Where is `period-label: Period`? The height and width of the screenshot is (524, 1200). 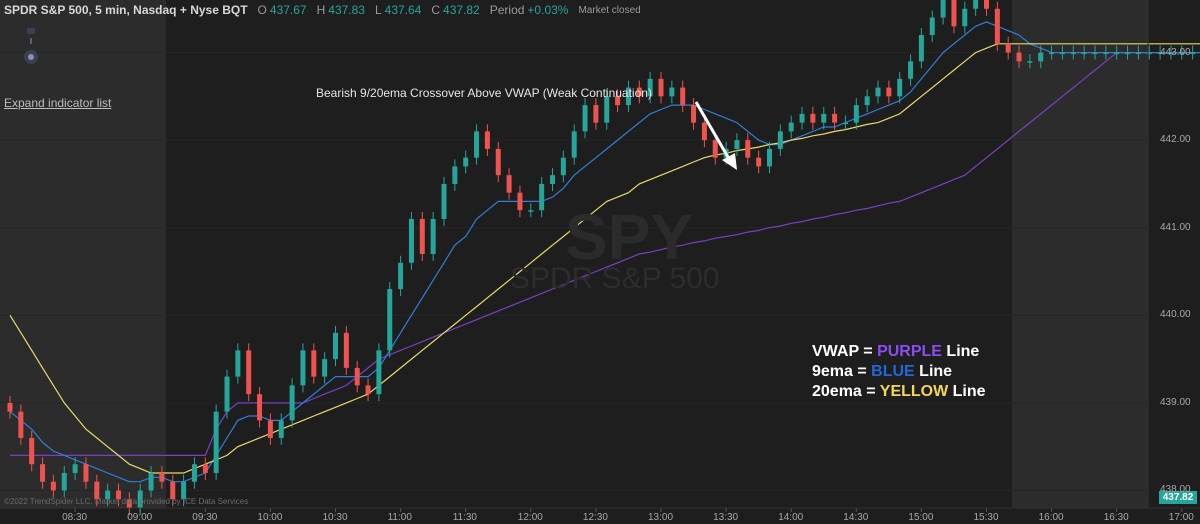 period-label: Period is located at coordinates (507, 10).